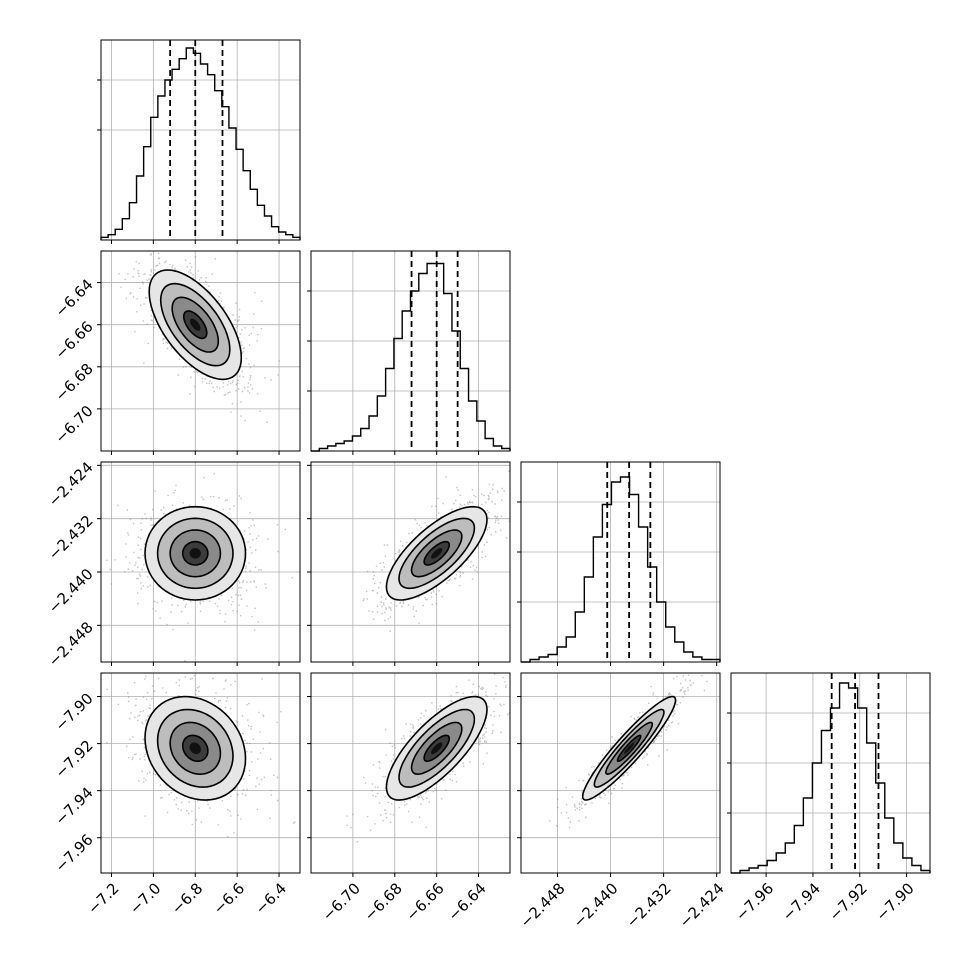 Image resolution: width=970 pixels, height=970 pixels. Describe the element at coordinates (73, 424) in the screenshot. I see `y-tick-label: −6.70` at that location.